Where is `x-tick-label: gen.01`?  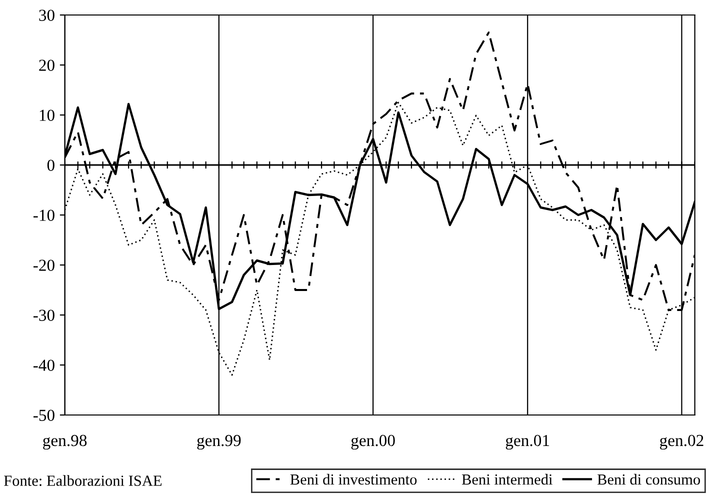
x-tick-label: gen.01 is located at coordinates (528, 442).